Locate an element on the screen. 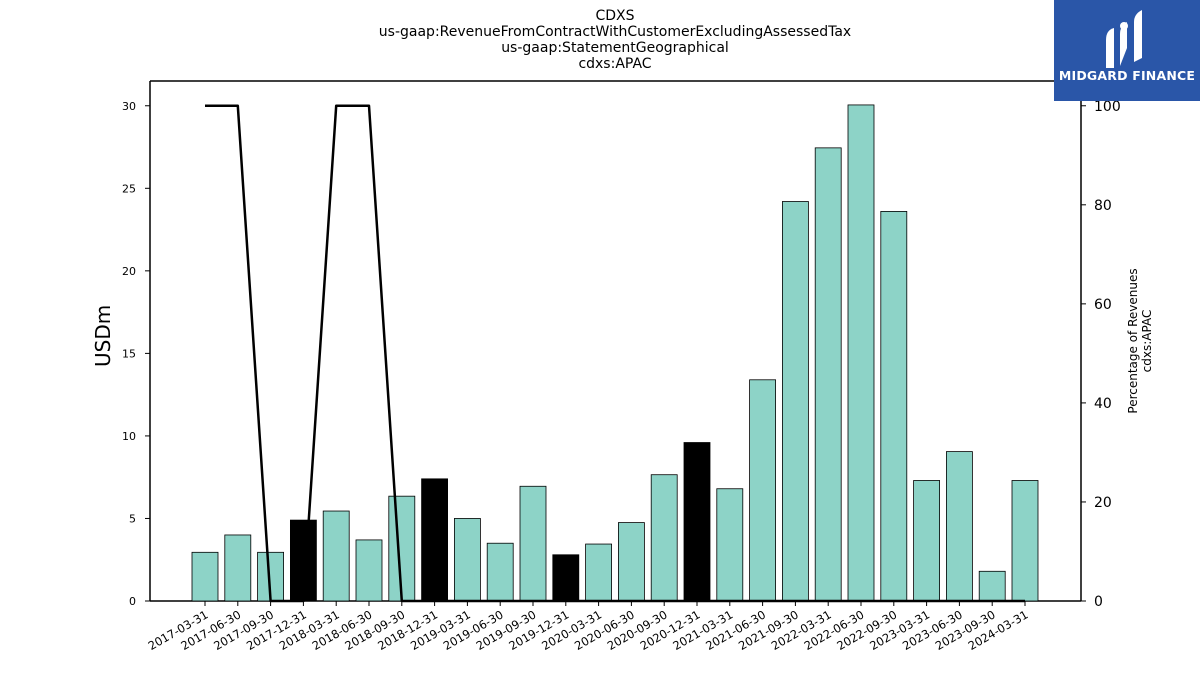 The width and height of the screenshot is (1200, 675). y-tick-label: 30 is located at coordinates (129, 106).